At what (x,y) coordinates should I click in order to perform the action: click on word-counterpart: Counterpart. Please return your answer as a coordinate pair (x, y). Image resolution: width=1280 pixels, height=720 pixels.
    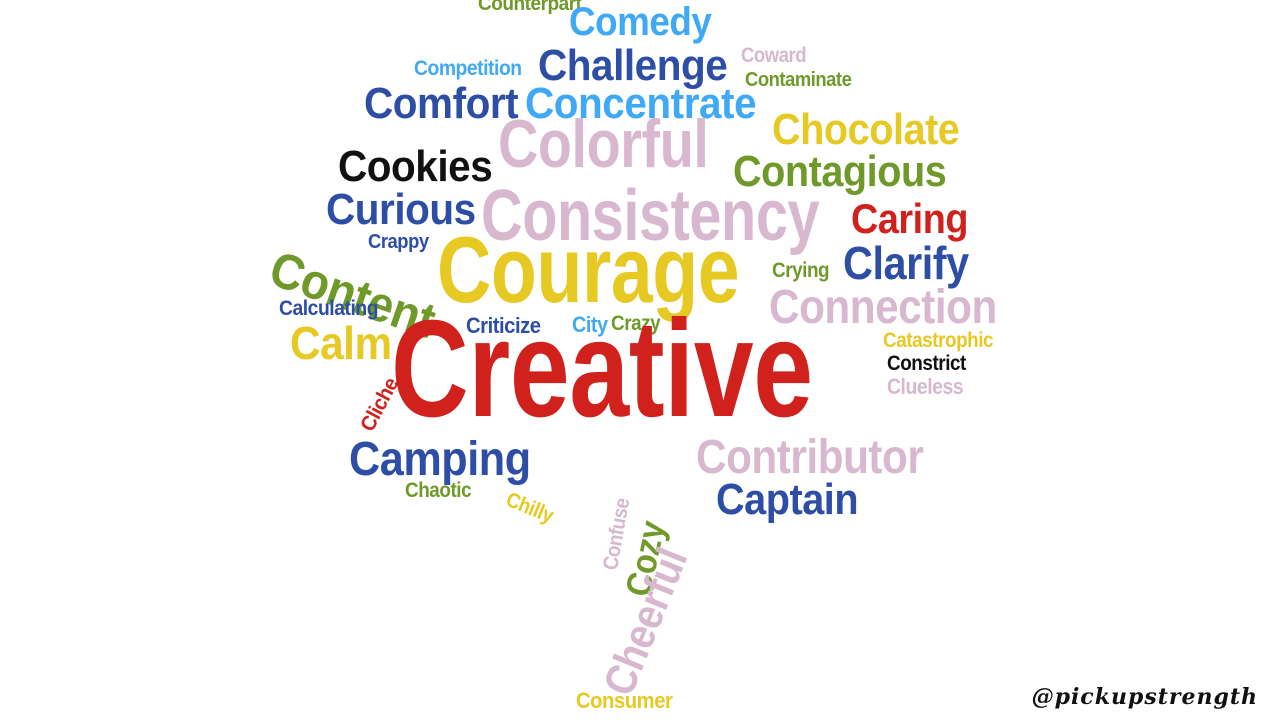
    Looking at the image, I should click on (530, 7).